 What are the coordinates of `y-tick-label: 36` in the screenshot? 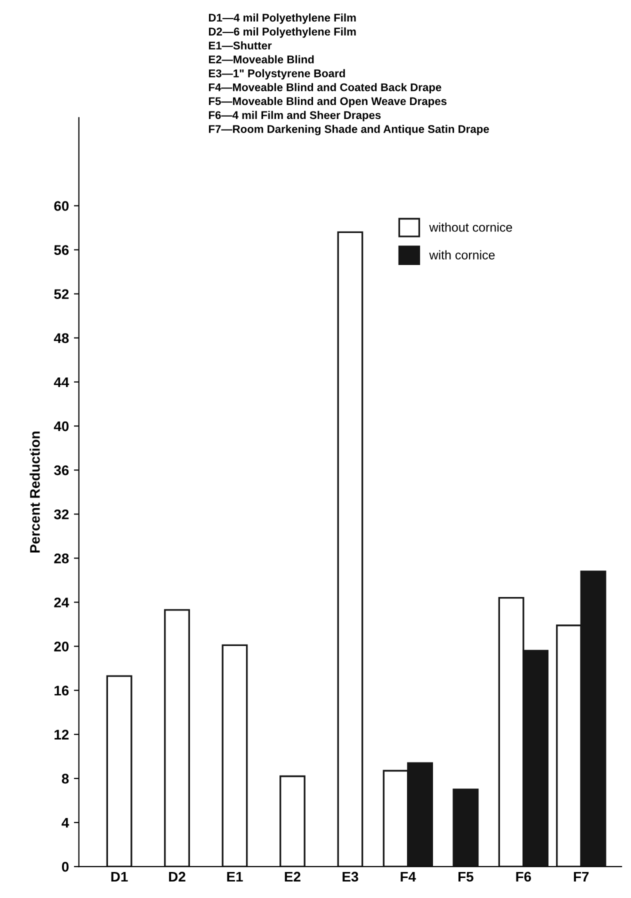 It's located at (61, 470).